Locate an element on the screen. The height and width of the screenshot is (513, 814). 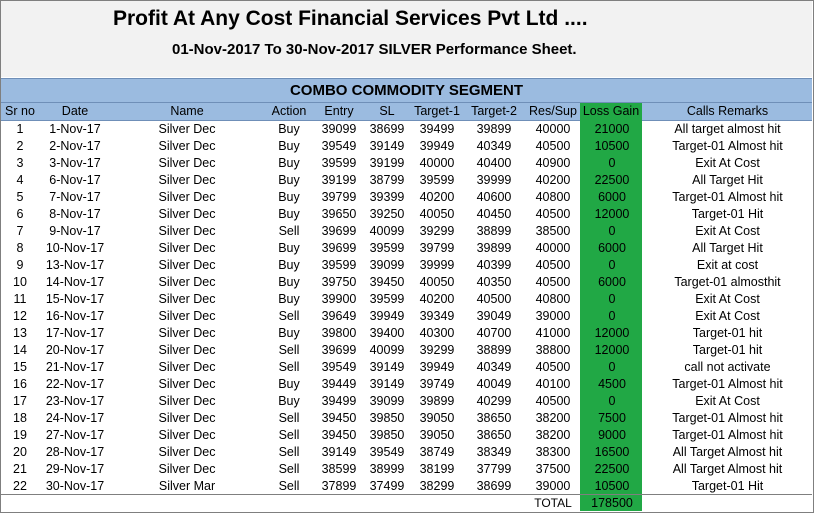
cell-target-2: 40399 is located at coordinates (494, 265).